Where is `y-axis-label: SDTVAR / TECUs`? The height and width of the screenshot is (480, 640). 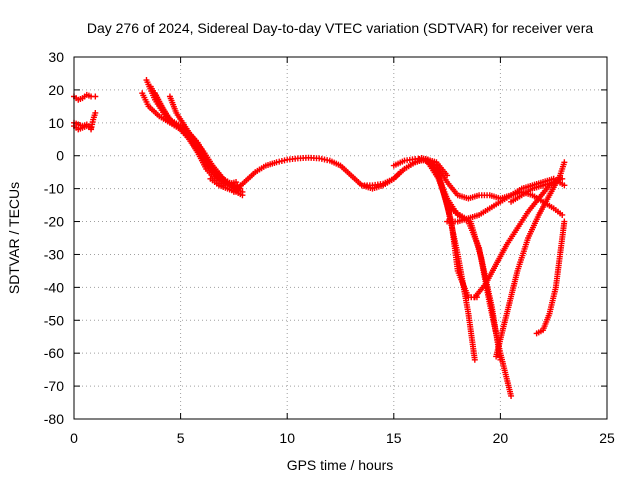
y-axis-label: SDTVAR / TECUs is located at coordinates (14, 238).